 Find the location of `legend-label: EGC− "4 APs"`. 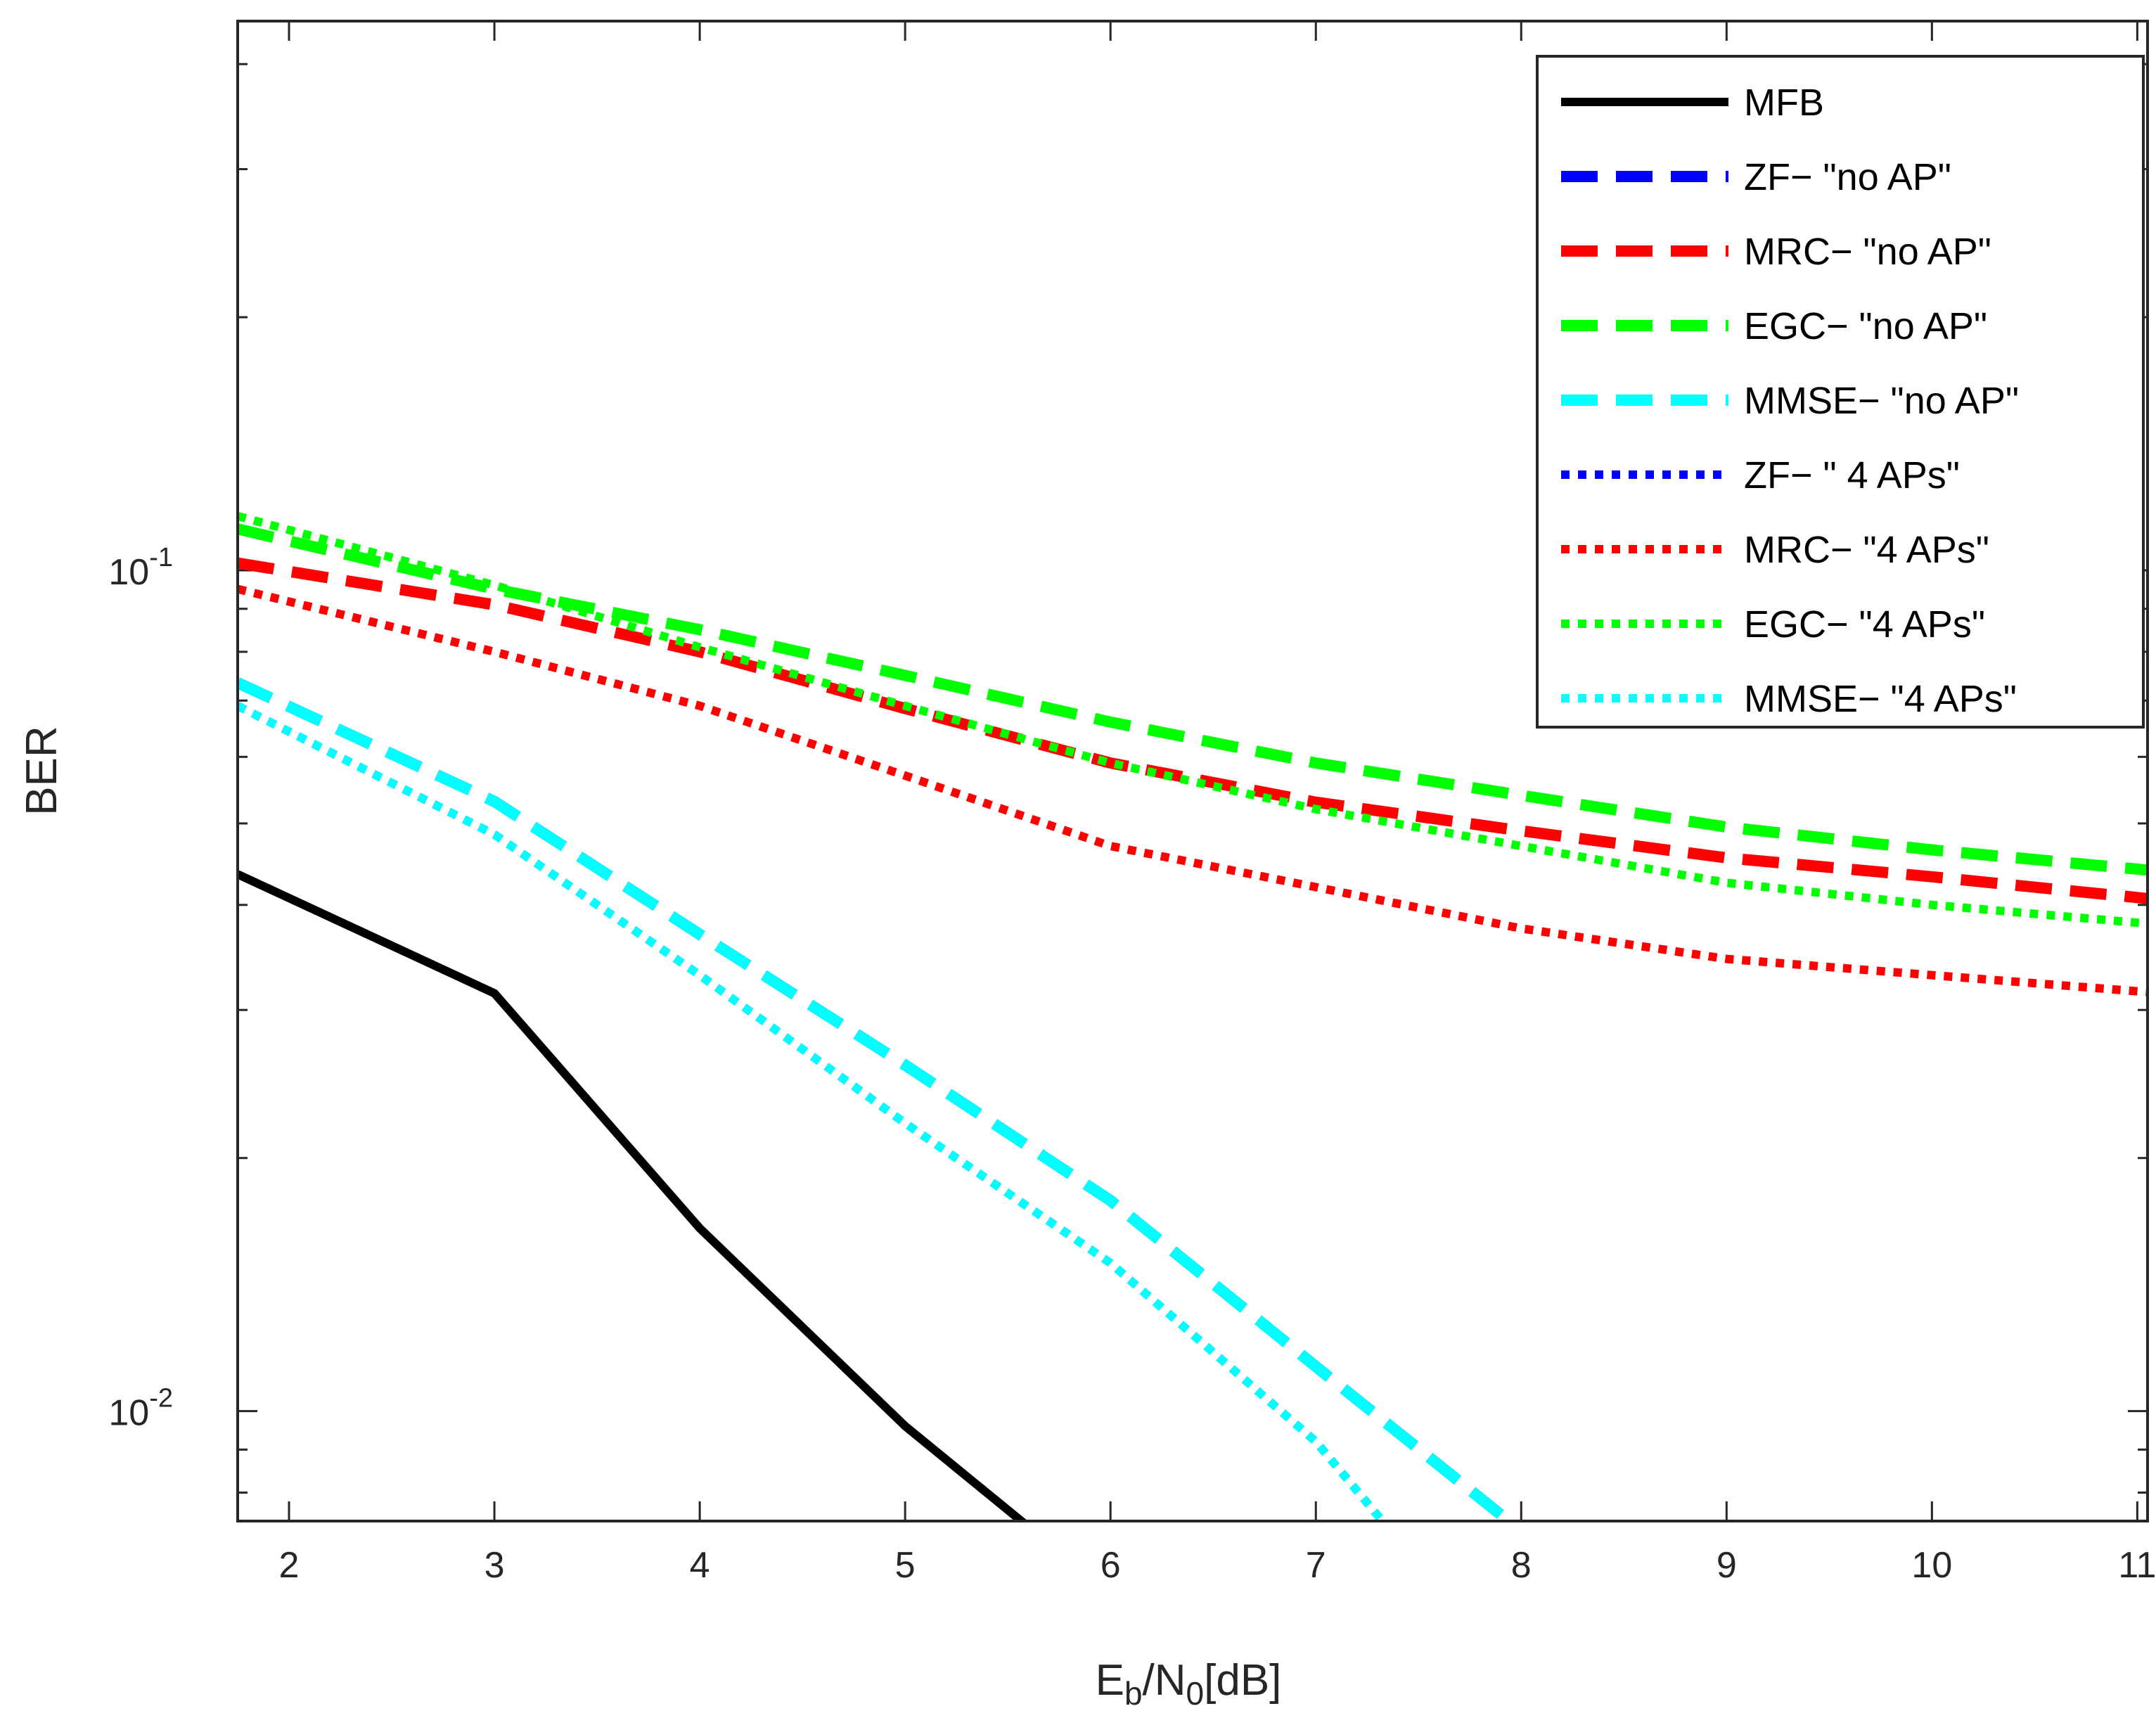

legend-label: EGC− "4 APs" is located at coordinates (1864, 624).